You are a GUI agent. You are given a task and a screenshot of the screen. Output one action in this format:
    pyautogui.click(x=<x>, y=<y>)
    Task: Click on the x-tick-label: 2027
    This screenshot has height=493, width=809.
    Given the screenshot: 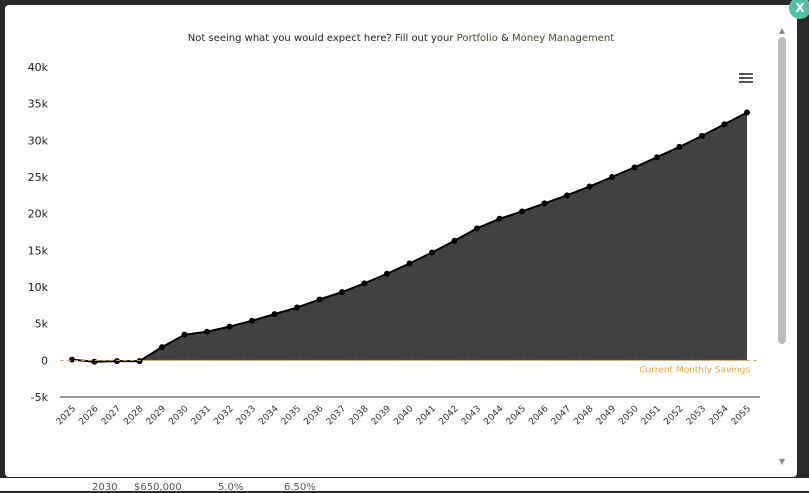 What is the action you would take?
    pyautogui.click(x=111, y=415)
    